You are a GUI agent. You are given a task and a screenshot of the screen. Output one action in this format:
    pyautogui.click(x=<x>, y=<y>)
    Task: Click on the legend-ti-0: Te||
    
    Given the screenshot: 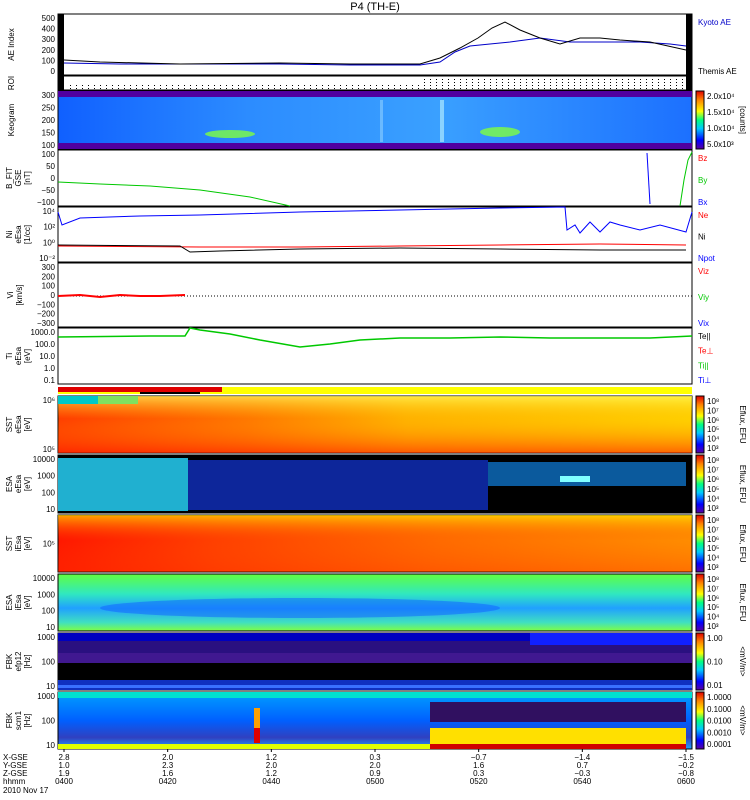 What is the action you would take?
    pyautogui.click(x=704, y=336)
    